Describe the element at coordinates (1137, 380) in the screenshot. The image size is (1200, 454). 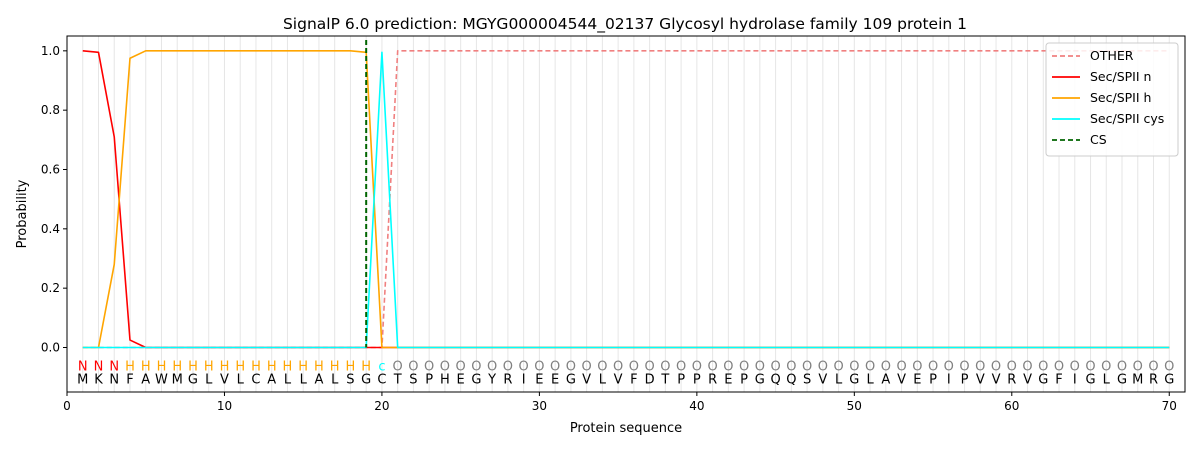
I see `residue-letter: M` at that location.